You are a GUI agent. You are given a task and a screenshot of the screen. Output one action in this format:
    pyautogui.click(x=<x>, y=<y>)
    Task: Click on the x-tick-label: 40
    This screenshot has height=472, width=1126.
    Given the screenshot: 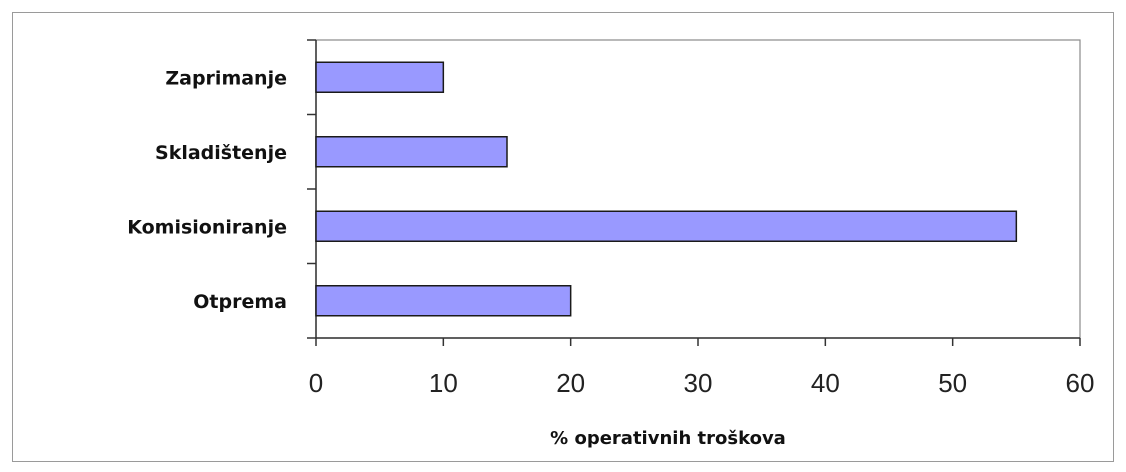 What is the action you would take?
    pyautogui.click(x=825, y=383)
    